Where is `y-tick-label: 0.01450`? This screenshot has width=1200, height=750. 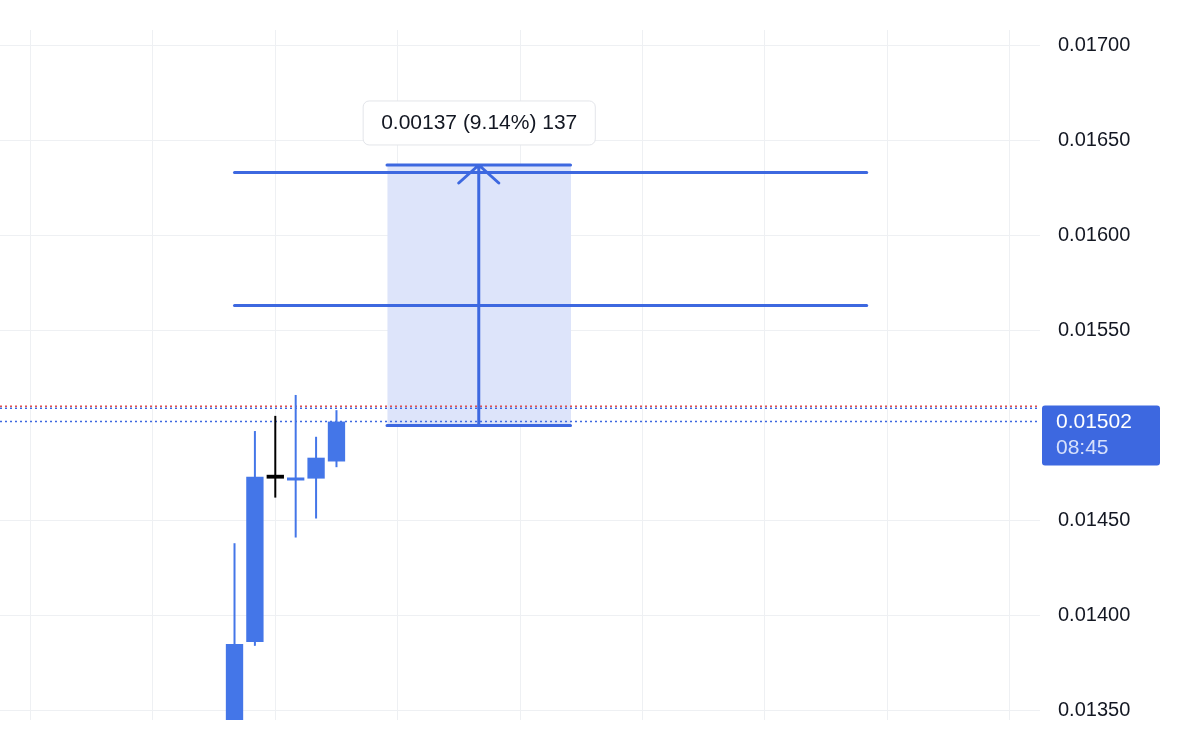 y-tick-label: 0.01450 is located at coordinates (1094, 518).